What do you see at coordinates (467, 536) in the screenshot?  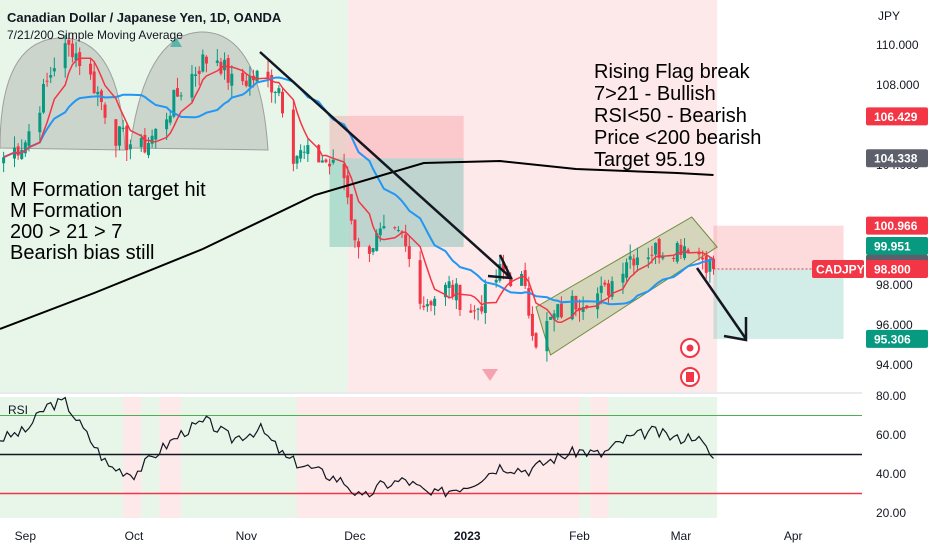 I see `date-tick-label: 2023` at bounding box center [467, 536].